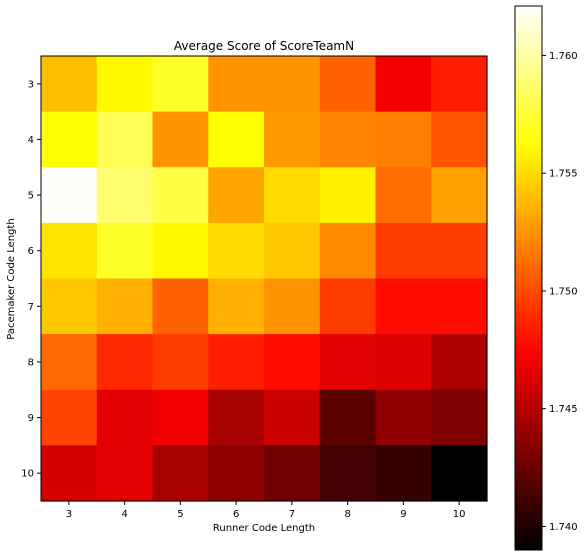  What do you see at coordinates (347, 514) in the screenshot?
I see `x-tick-label: 8` at bounding box center [347, 514].